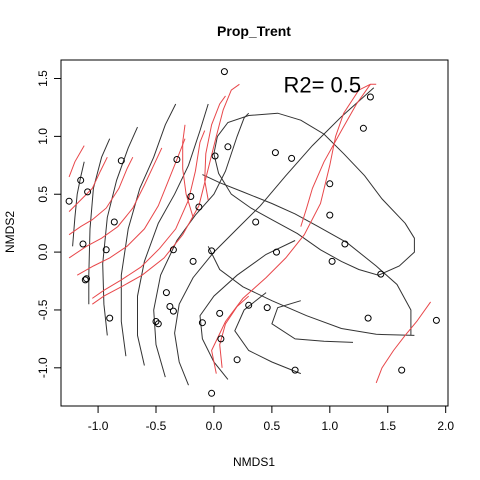 This screenshot has width=480, height=480. What do you see at coordinates (387, 426) in the screenshot?
I see `x-tick-label: 1.5` at bounding box center [387, 426].